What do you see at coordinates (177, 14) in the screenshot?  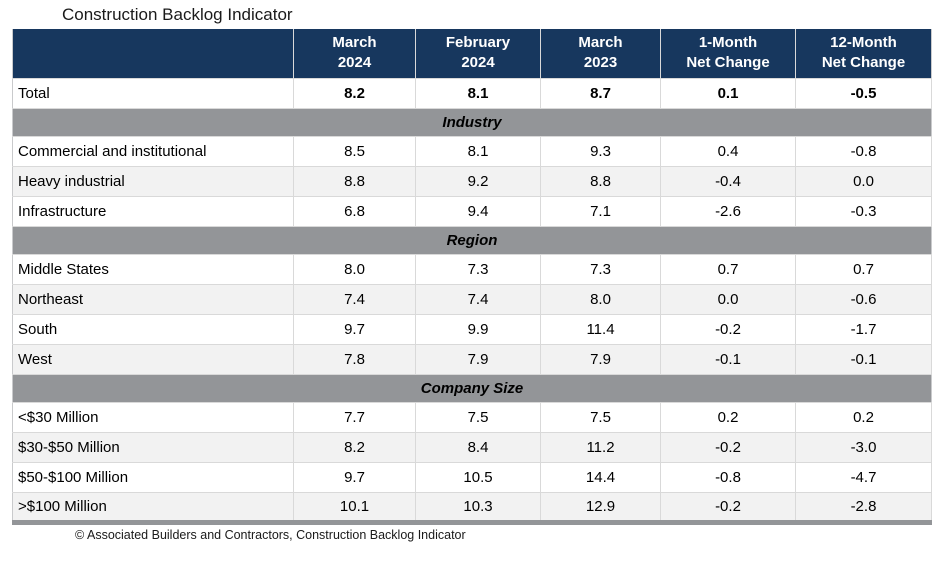 I see `page-title: Construction Backlog Indicator` at bounding box center [177, 14].